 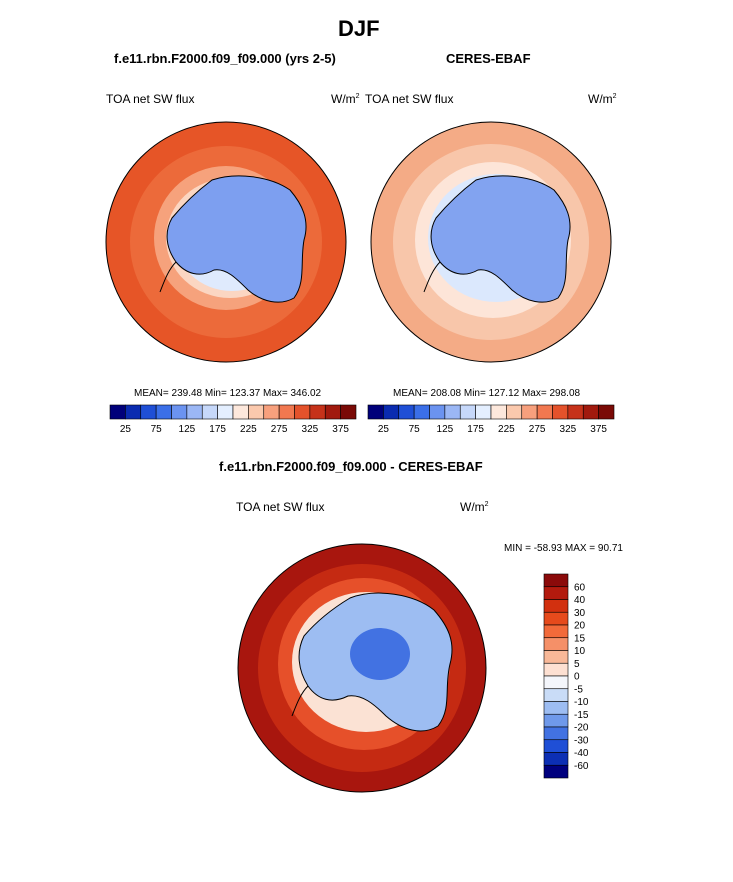 What do you see at coordinates (228, 393) in the screenshot?
I see `left-stats: MEAN= 239.48 Min= 123.37 Max= 346.02` at bounding box center [228, 393].